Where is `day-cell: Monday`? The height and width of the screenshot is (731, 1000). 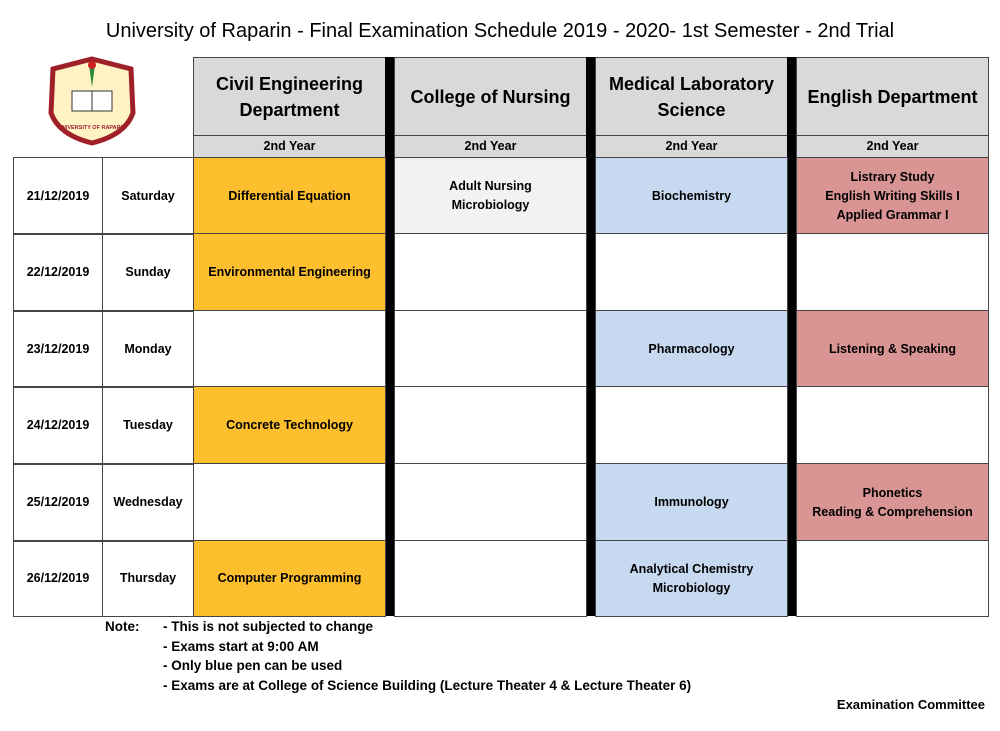 day-cell: Monday is located at coordinates (148, 349).